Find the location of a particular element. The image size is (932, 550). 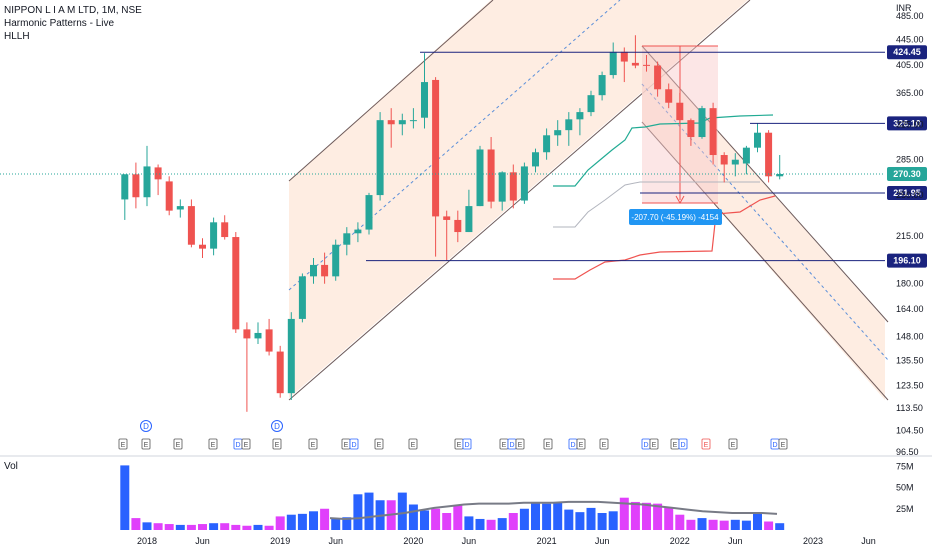

y-tick-label: 135.50 is located at coordinates (910, 360).